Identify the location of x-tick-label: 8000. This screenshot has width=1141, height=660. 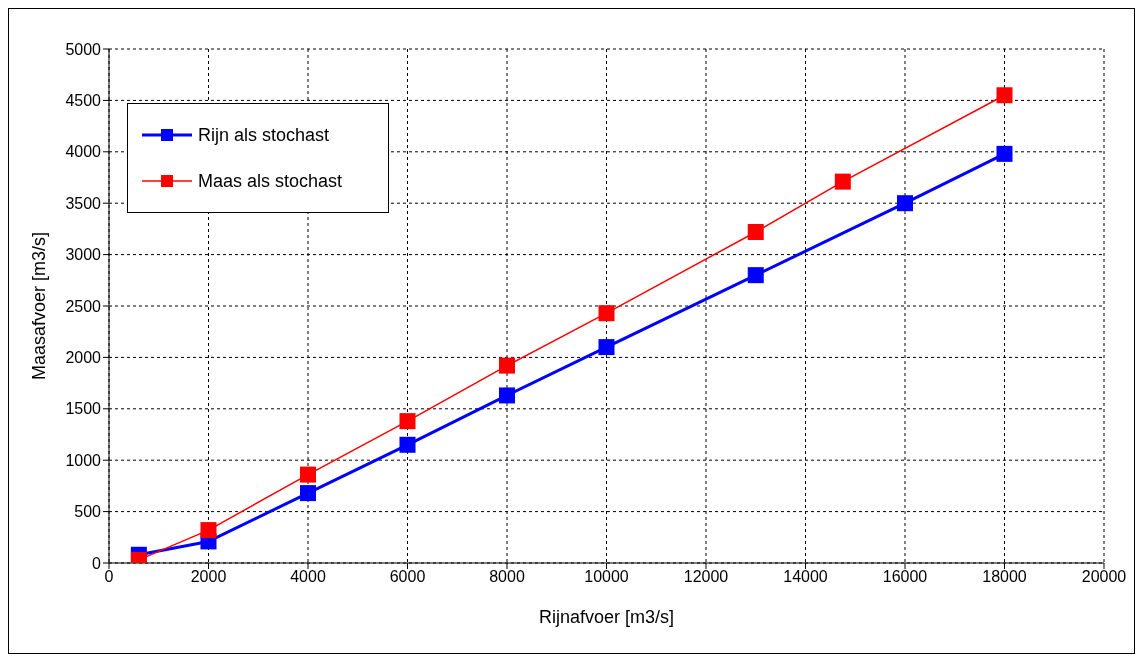
(507, 577).